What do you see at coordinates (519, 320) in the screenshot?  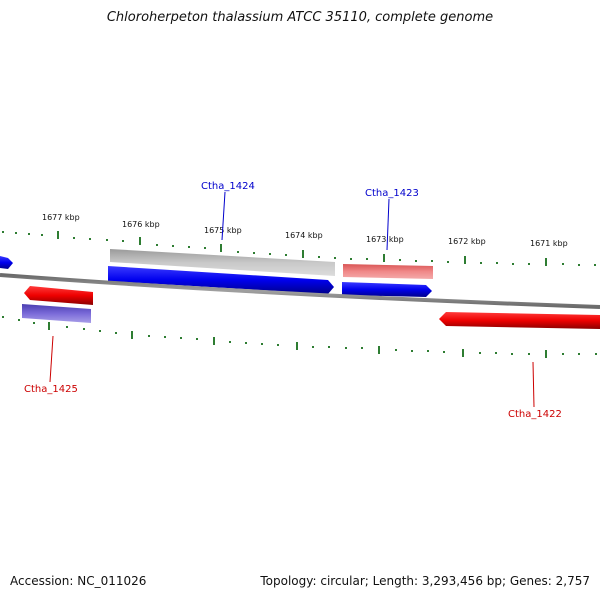 I see `gene-ctha-1422-arrow` at bounding box center [519, 320].